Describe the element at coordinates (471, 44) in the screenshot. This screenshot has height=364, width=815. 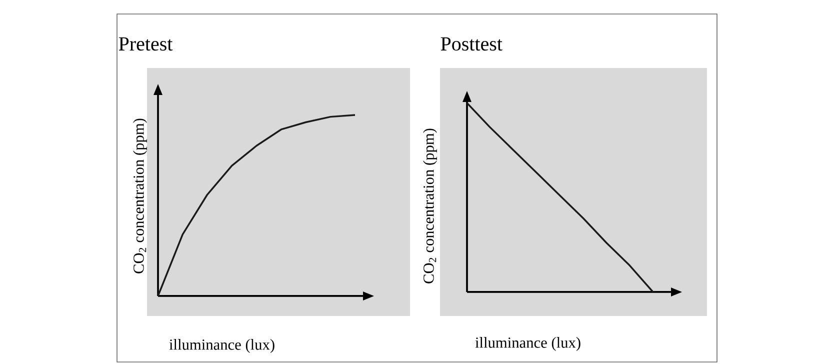
I see `chart-title: Posttest` at that location.